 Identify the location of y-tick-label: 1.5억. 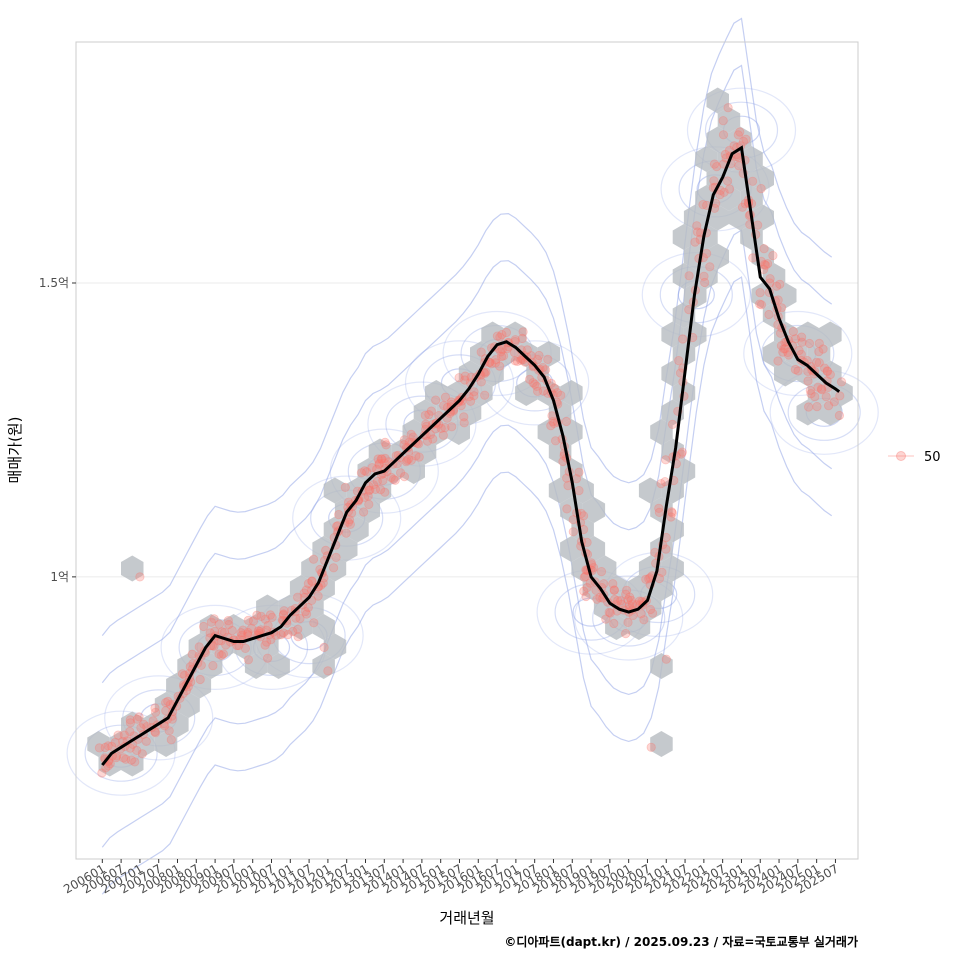
(54, 283).